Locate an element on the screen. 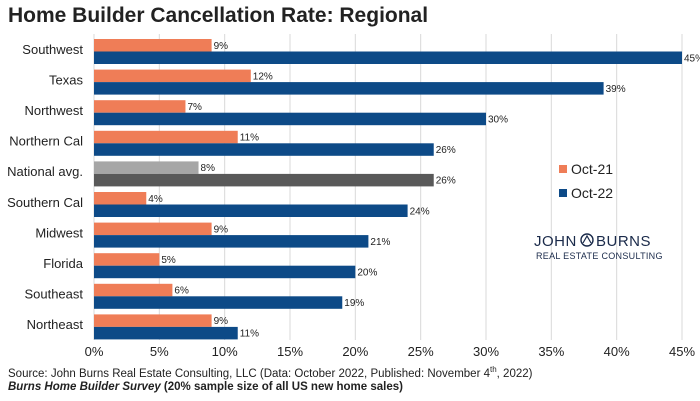  legend-label-oct21: Oct-21 is located at coordinates (592, 169).